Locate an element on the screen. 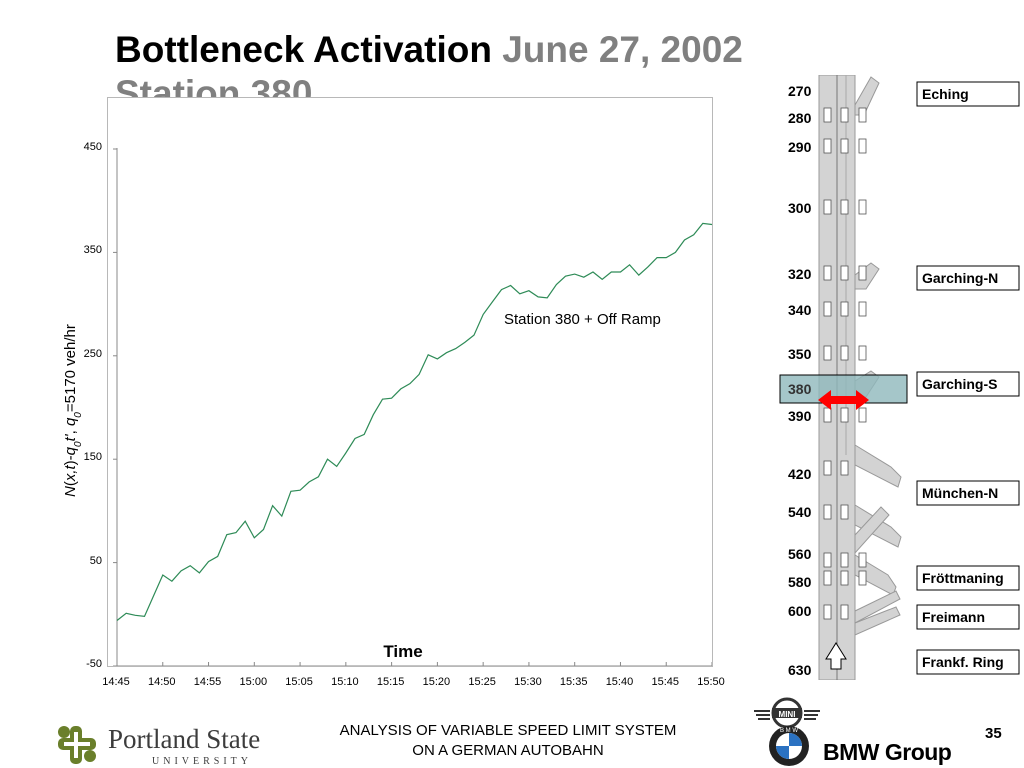 The height and width of the screenshot is (768, 1024). station-540: 540 is located at coordinates (800, 512).